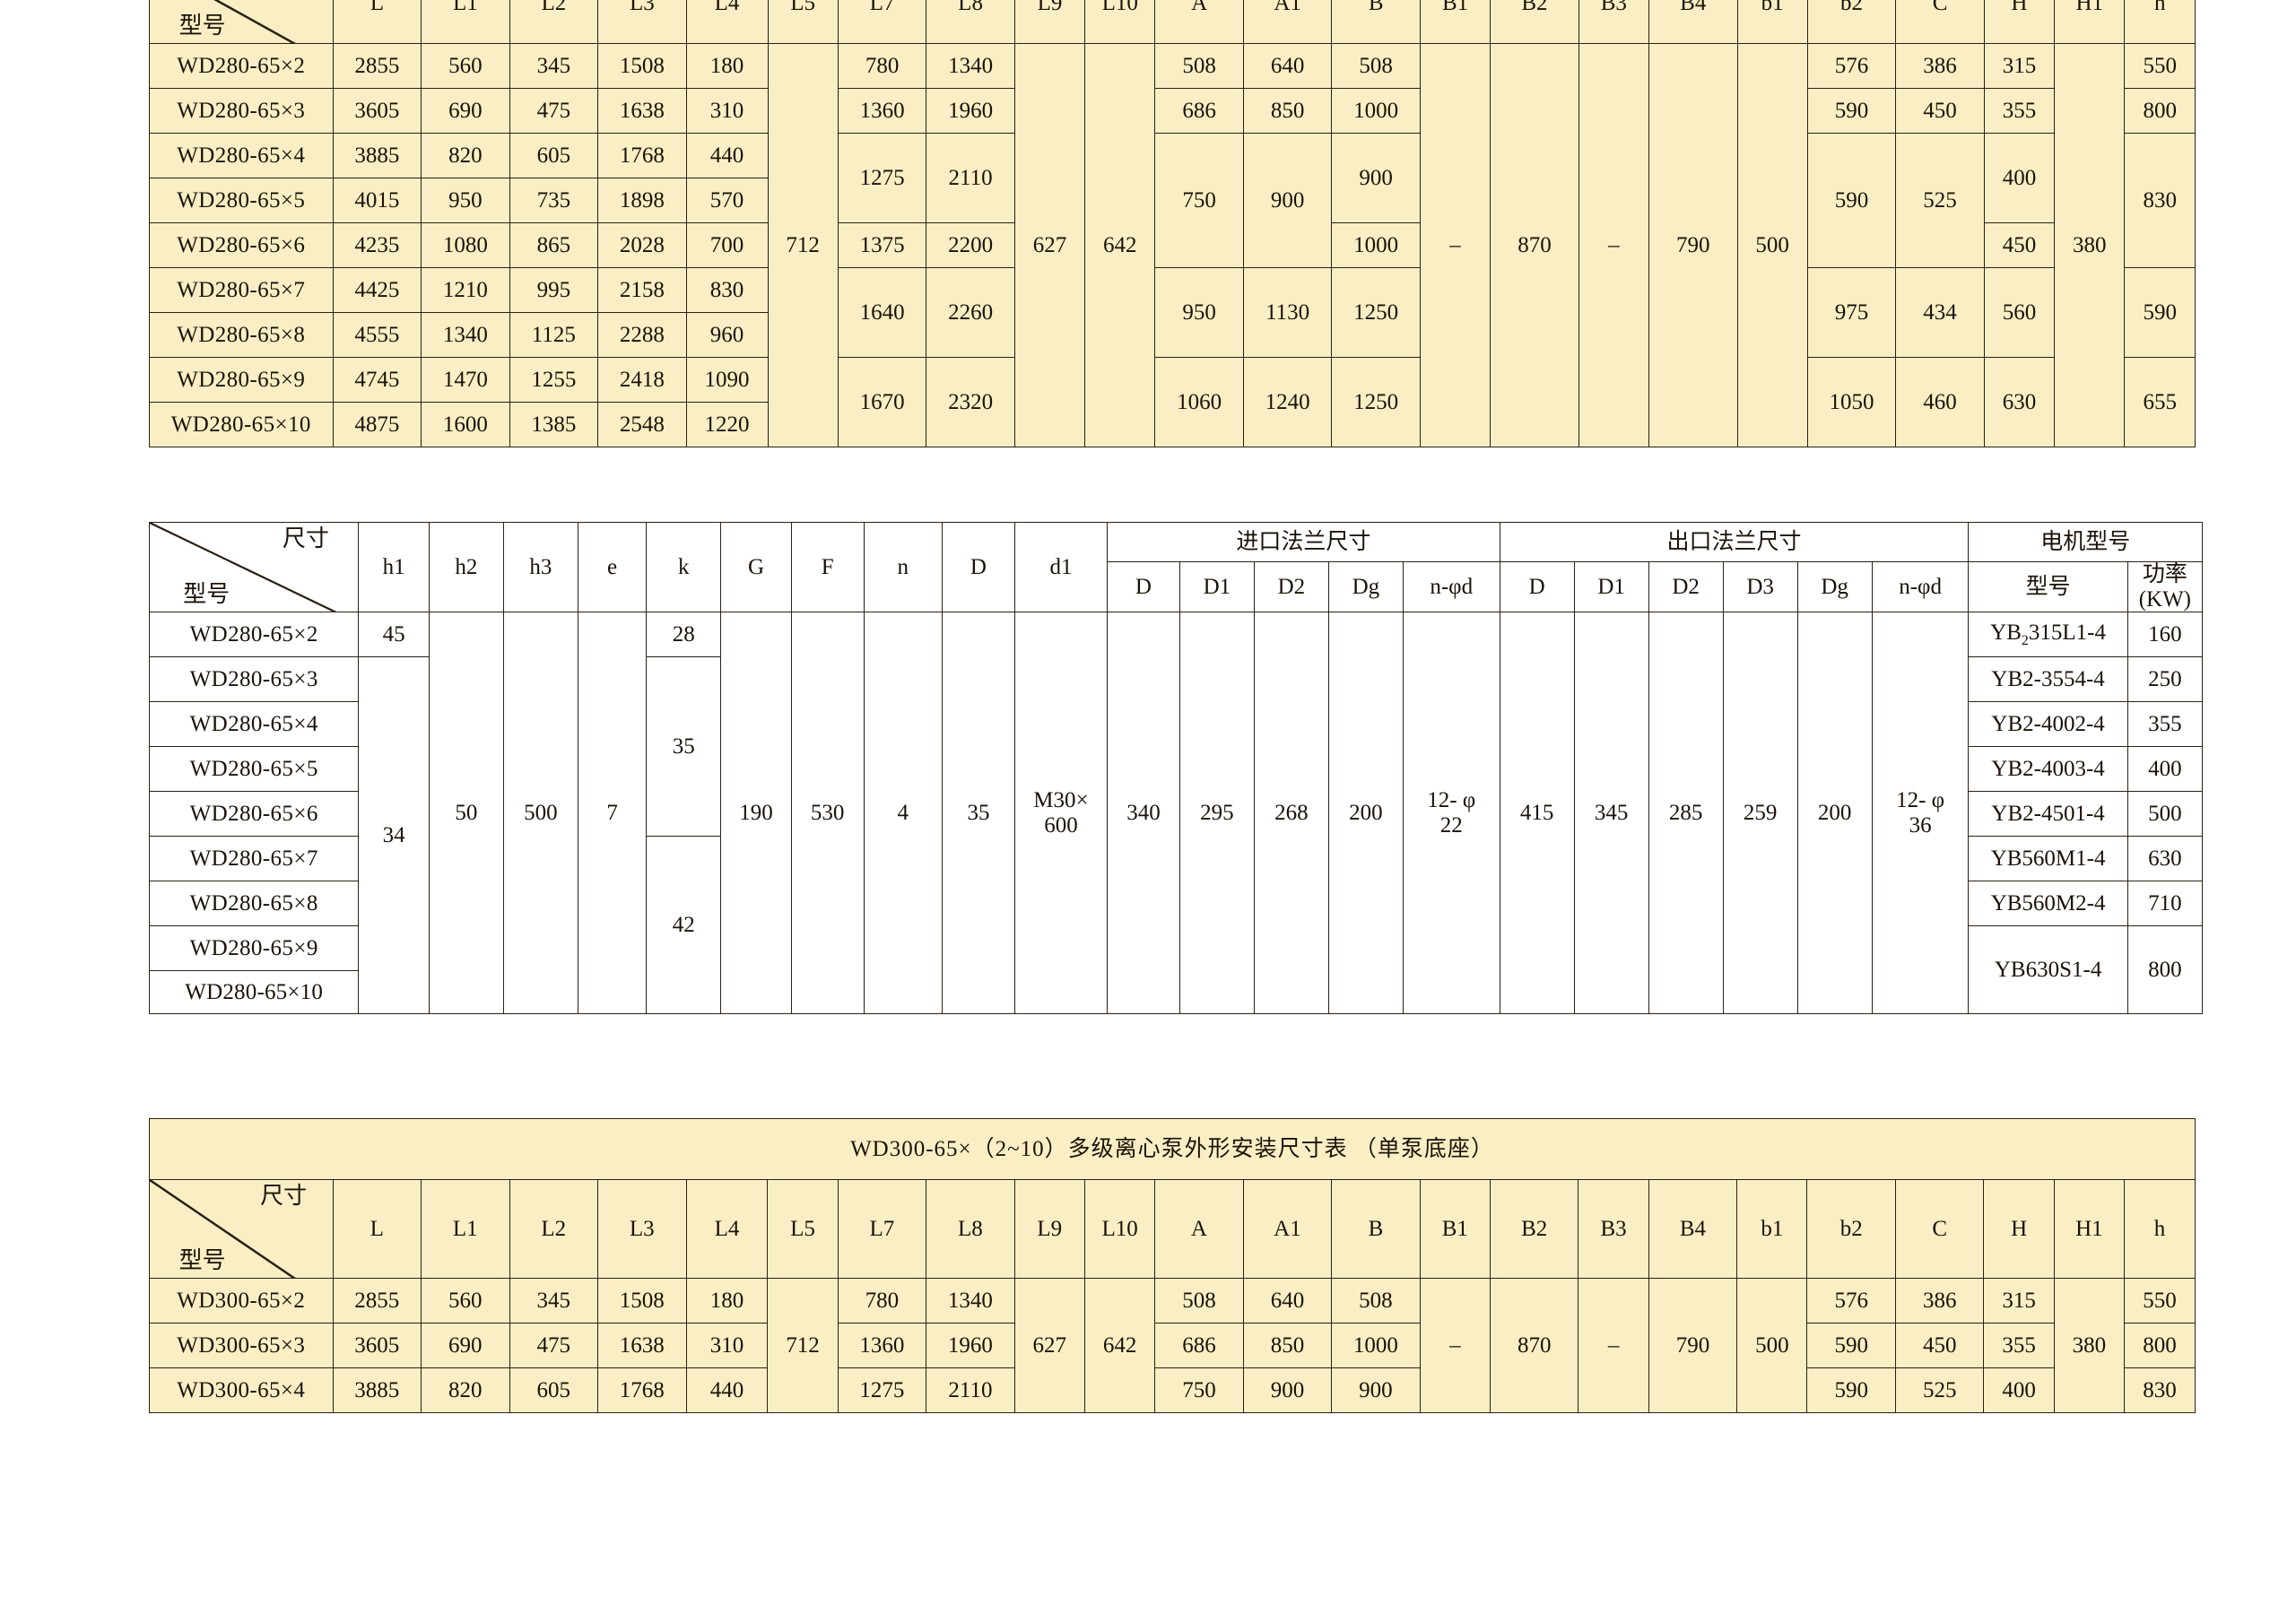  Describe the element at coordinates (254, 992) in the screenshot. I see `row-model: WD280-65×10` at that location.